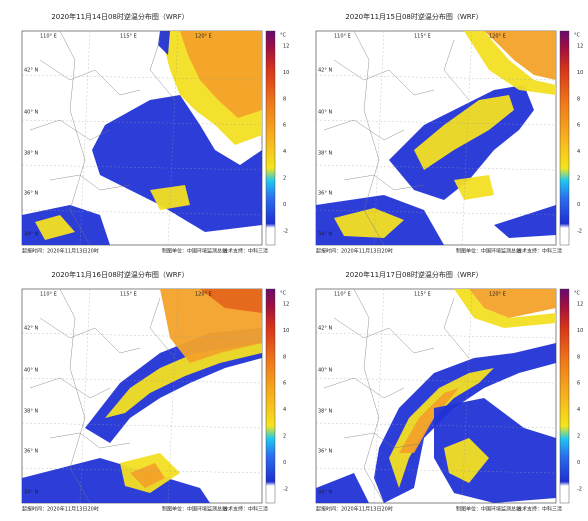  What do you see at coordinates (31, 412) in the screenshot?
I see `latitude-label: 38° N` at bounding box center [31, 412].